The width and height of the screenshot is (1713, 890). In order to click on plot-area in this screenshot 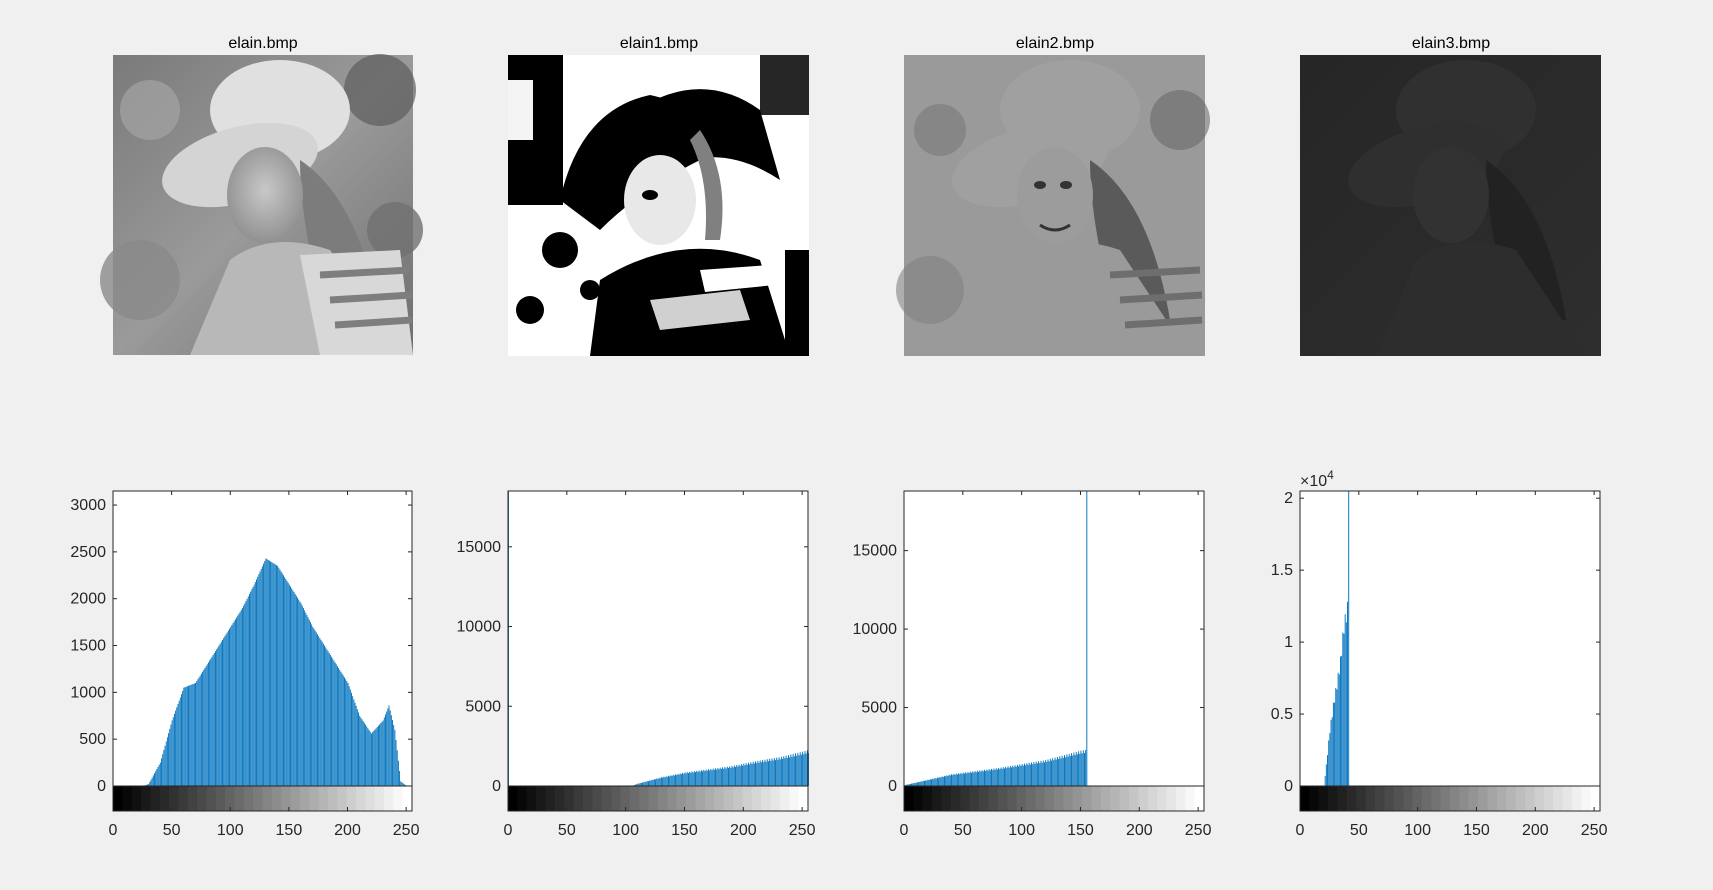, I will do `click(1450, 651)`.